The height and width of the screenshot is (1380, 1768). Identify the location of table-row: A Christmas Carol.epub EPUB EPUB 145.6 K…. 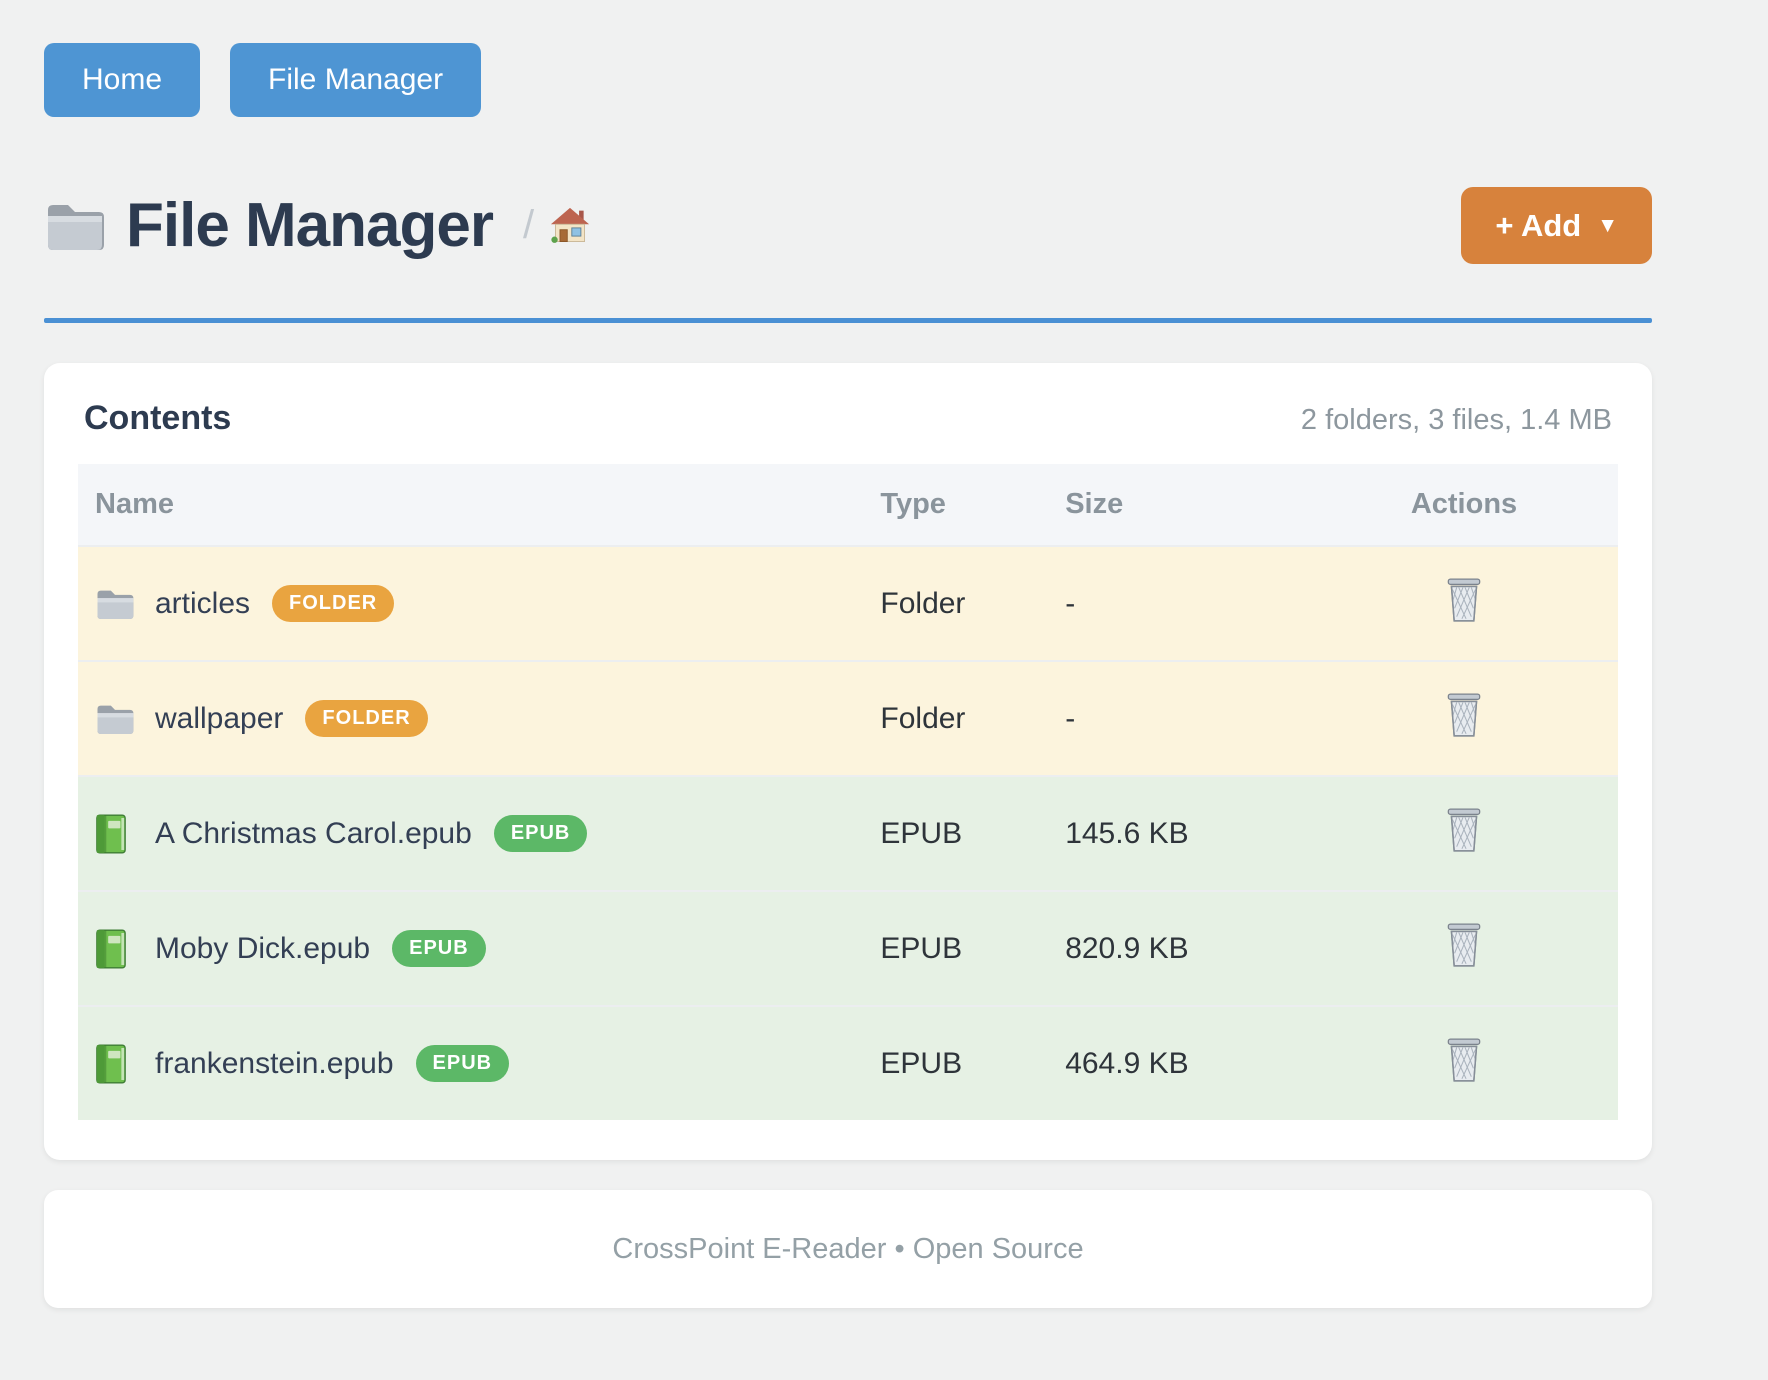
(848, 833).